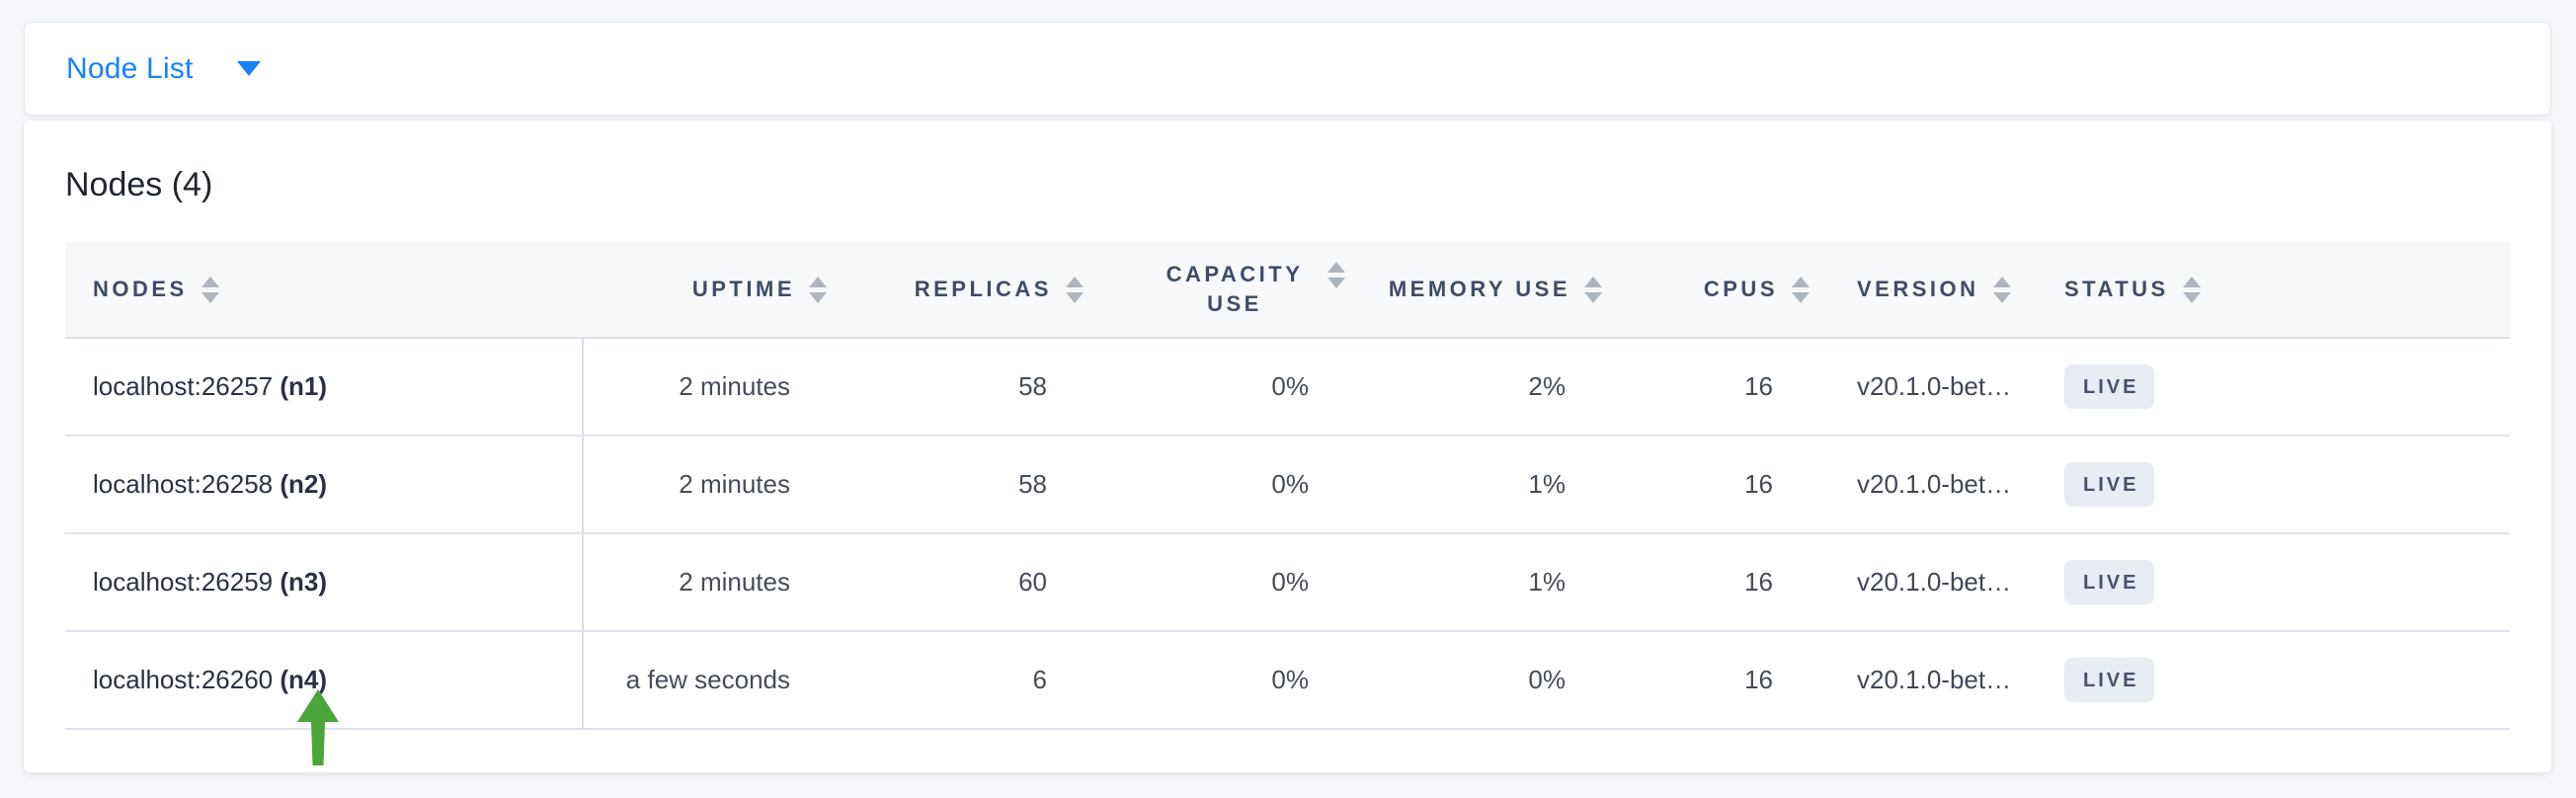 The image size is (2576, 798). I want to click on column-label: UPTIME, so click(743, 289).